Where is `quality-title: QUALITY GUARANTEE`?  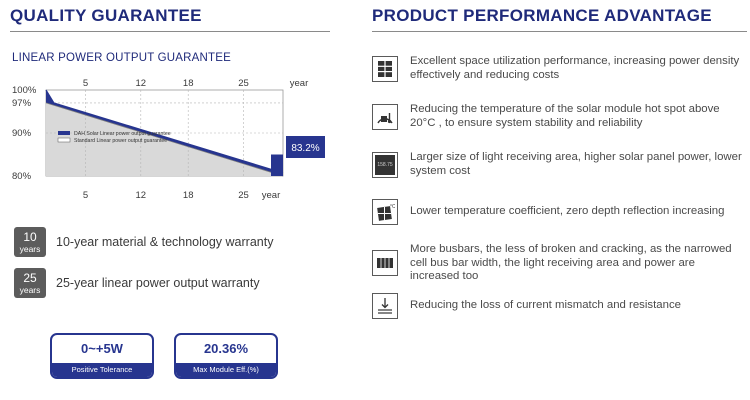 quality-title: QUALITY GUARANTEE is located at coordinates (106, 15).